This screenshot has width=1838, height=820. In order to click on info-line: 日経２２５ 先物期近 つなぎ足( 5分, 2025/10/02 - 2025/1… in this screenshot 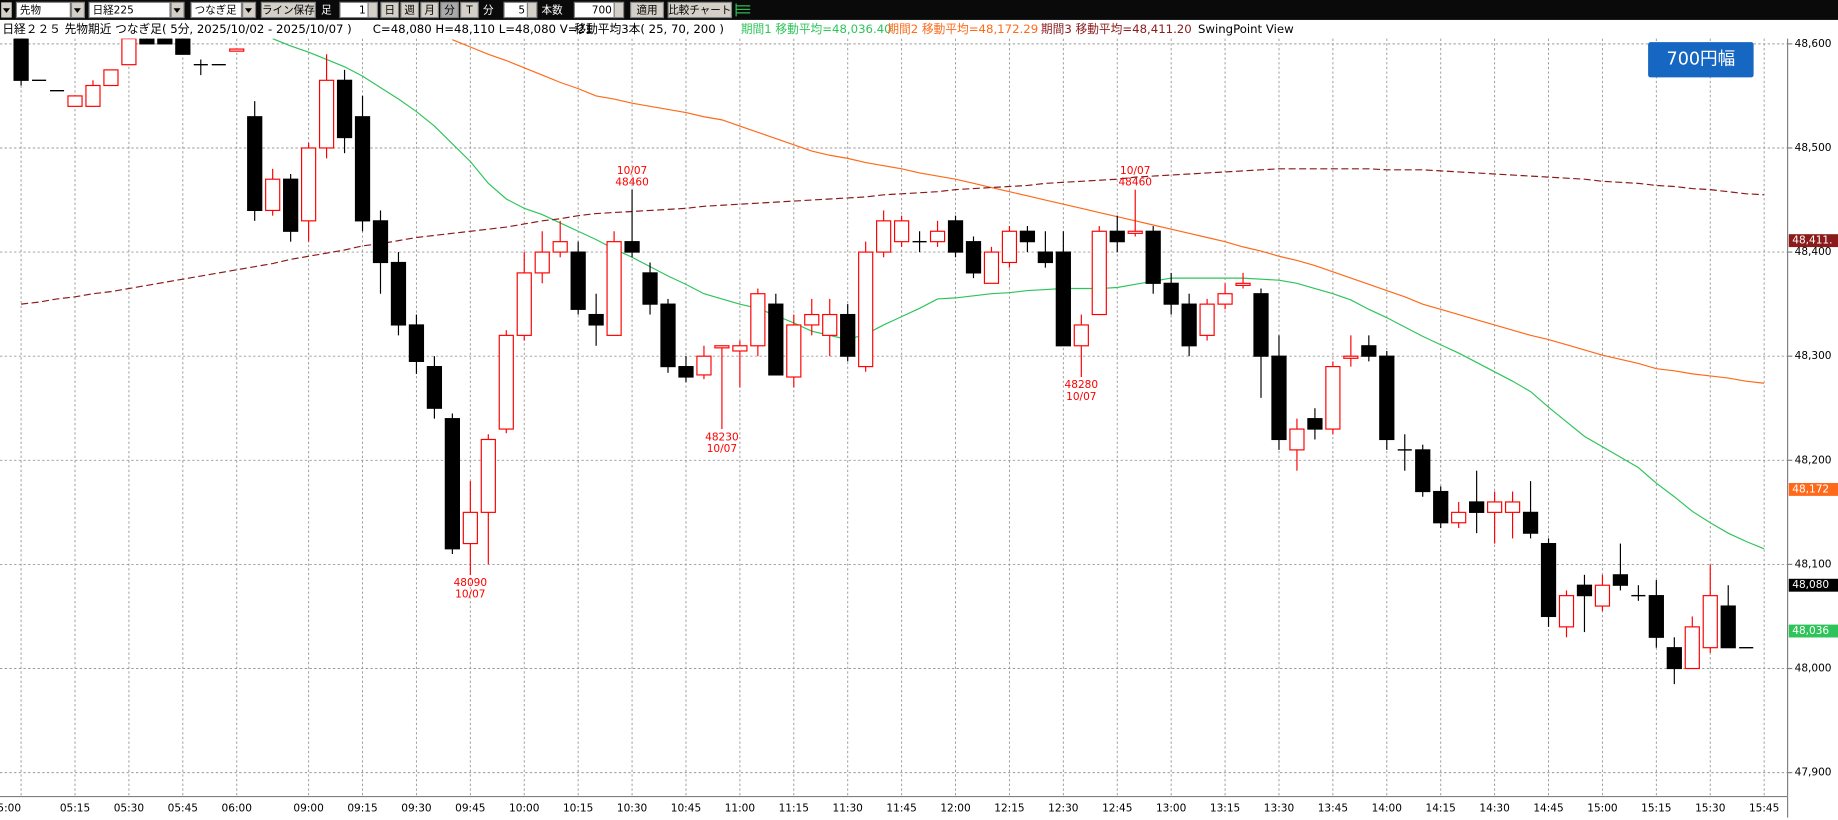, I will do `click(648, 29)`.